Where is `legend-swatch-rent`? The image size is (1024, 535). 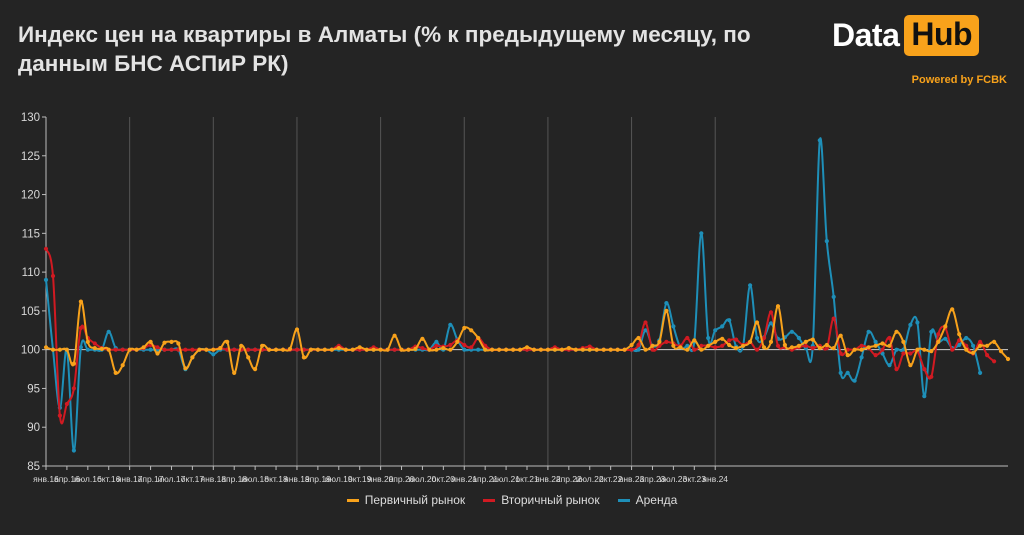 legend-swatch-rent is located at coordinates (623, 500).